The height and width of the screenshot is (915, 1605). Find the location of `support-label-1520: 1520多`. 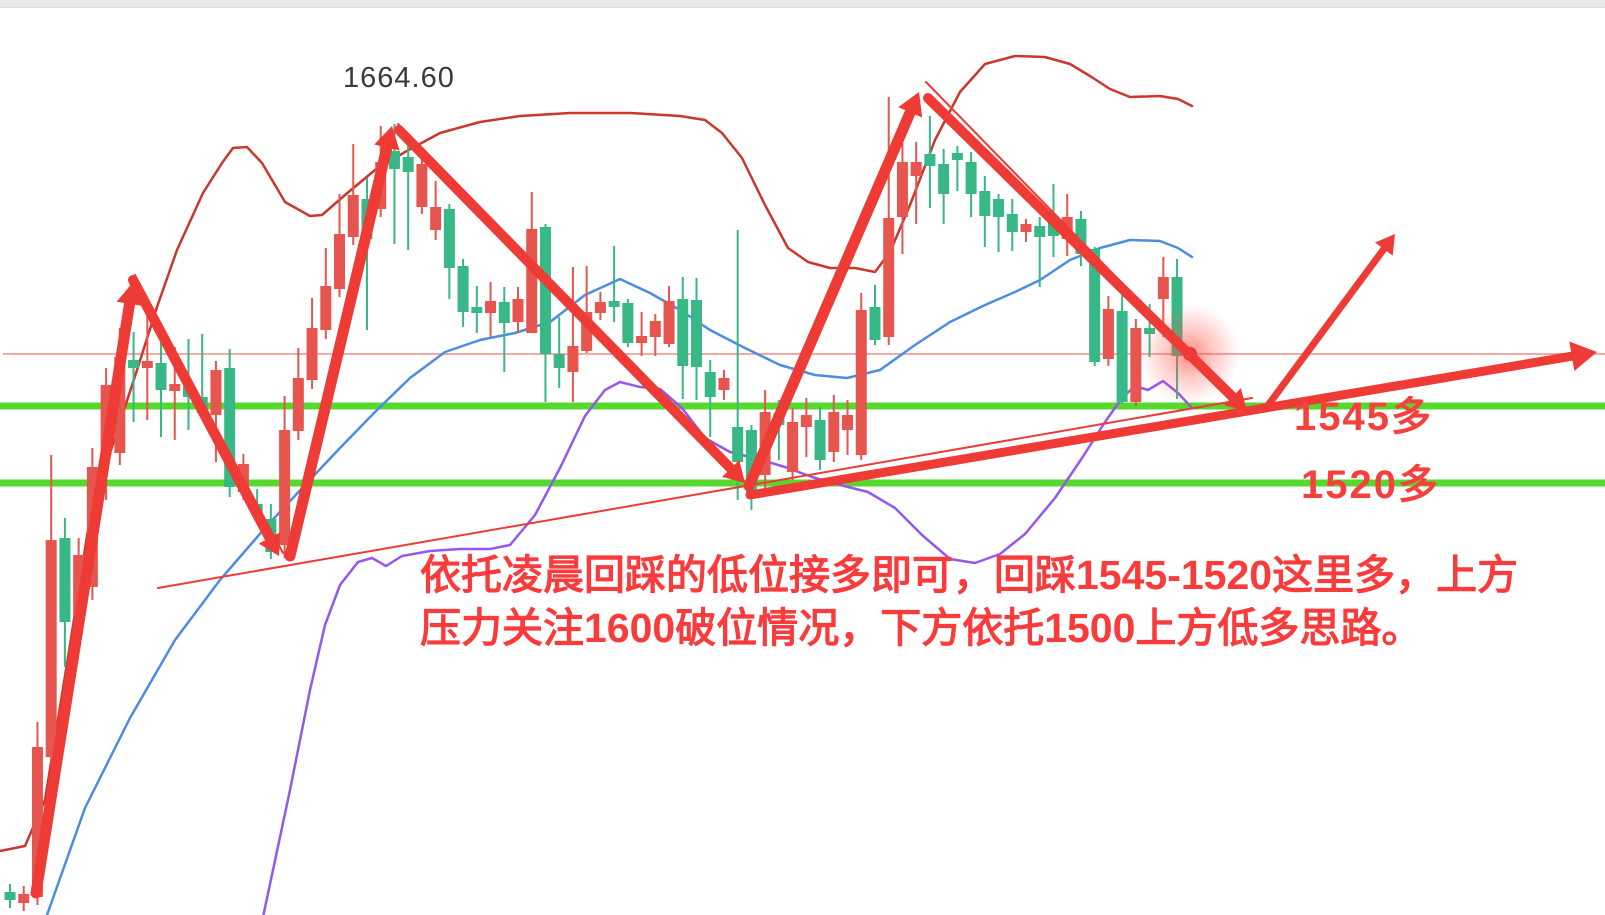

support-label-1520: 1520多 is located at coordinates (1370, 485).